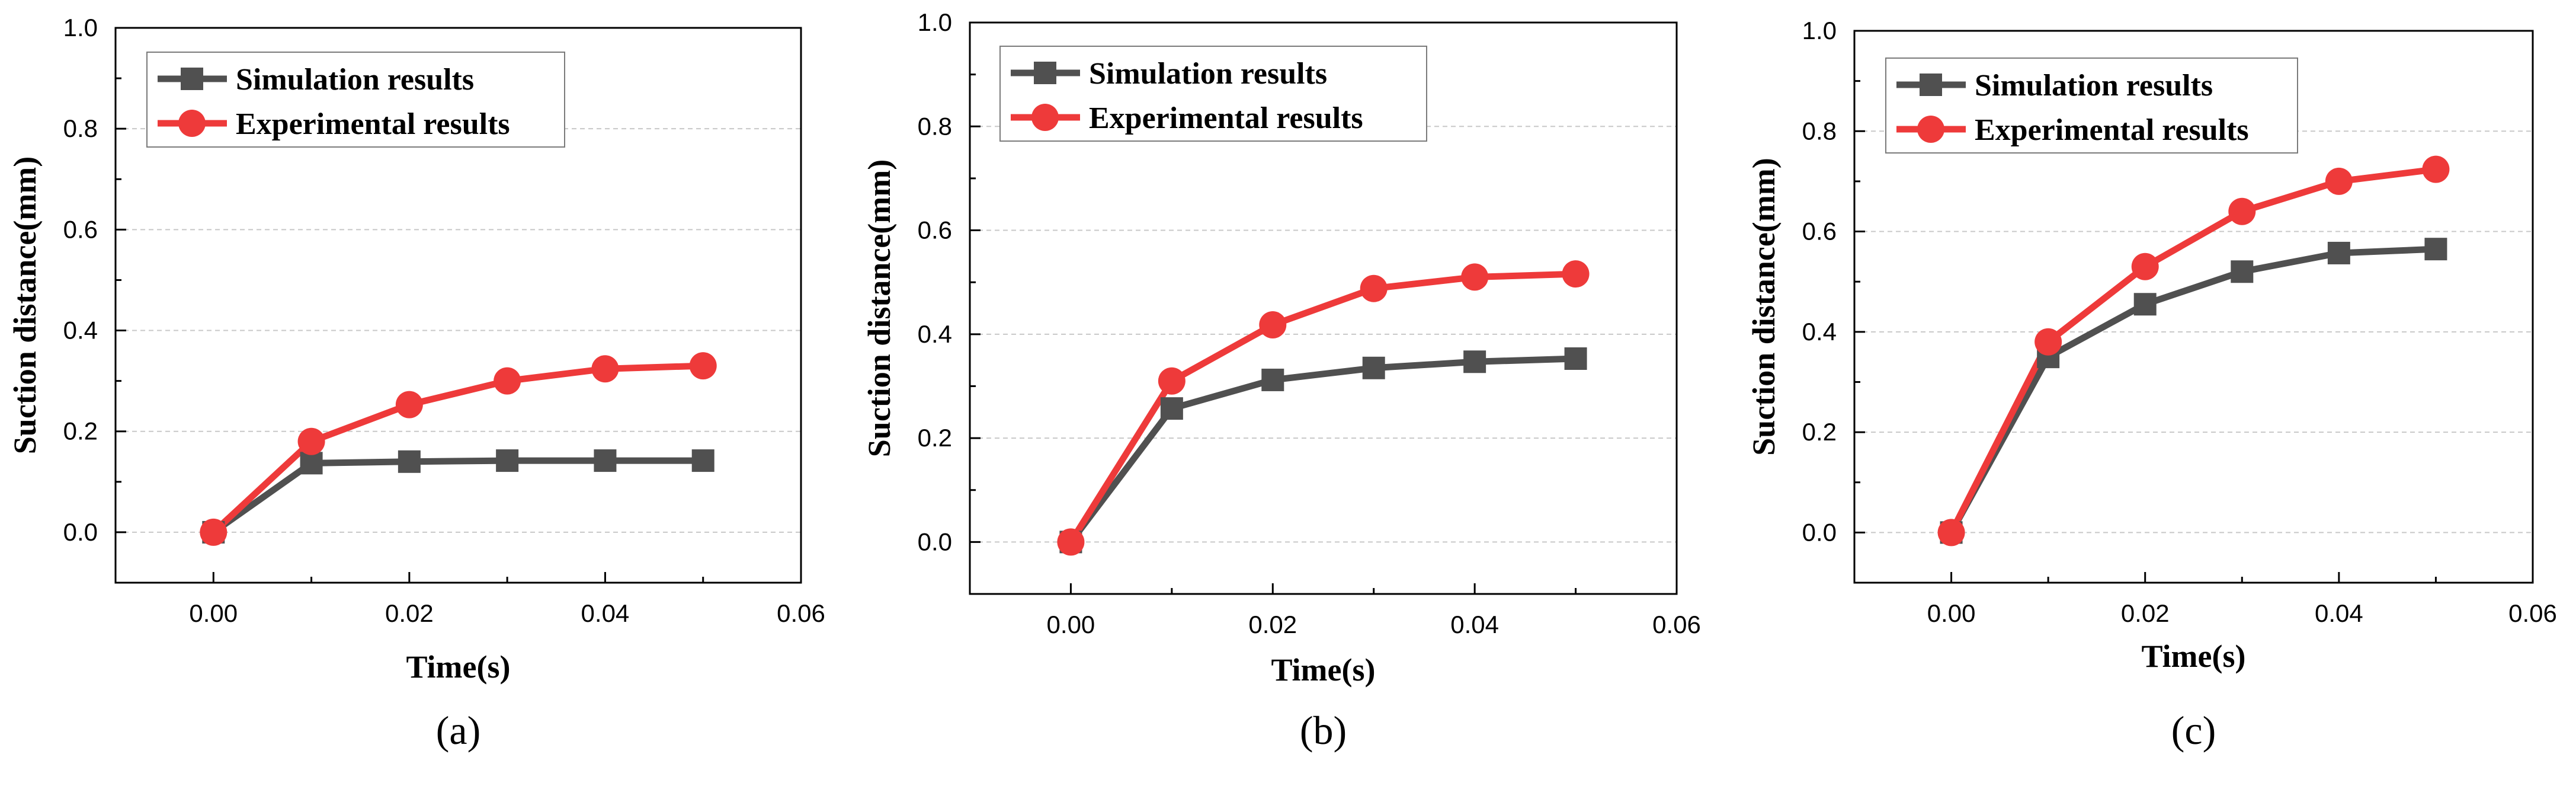 This screenshot has width=2576, height=786. What do you see at coordinates (2193, 731) in the screenshot?
I see `panel-label: (c)` at bounding box center [2193, 731].